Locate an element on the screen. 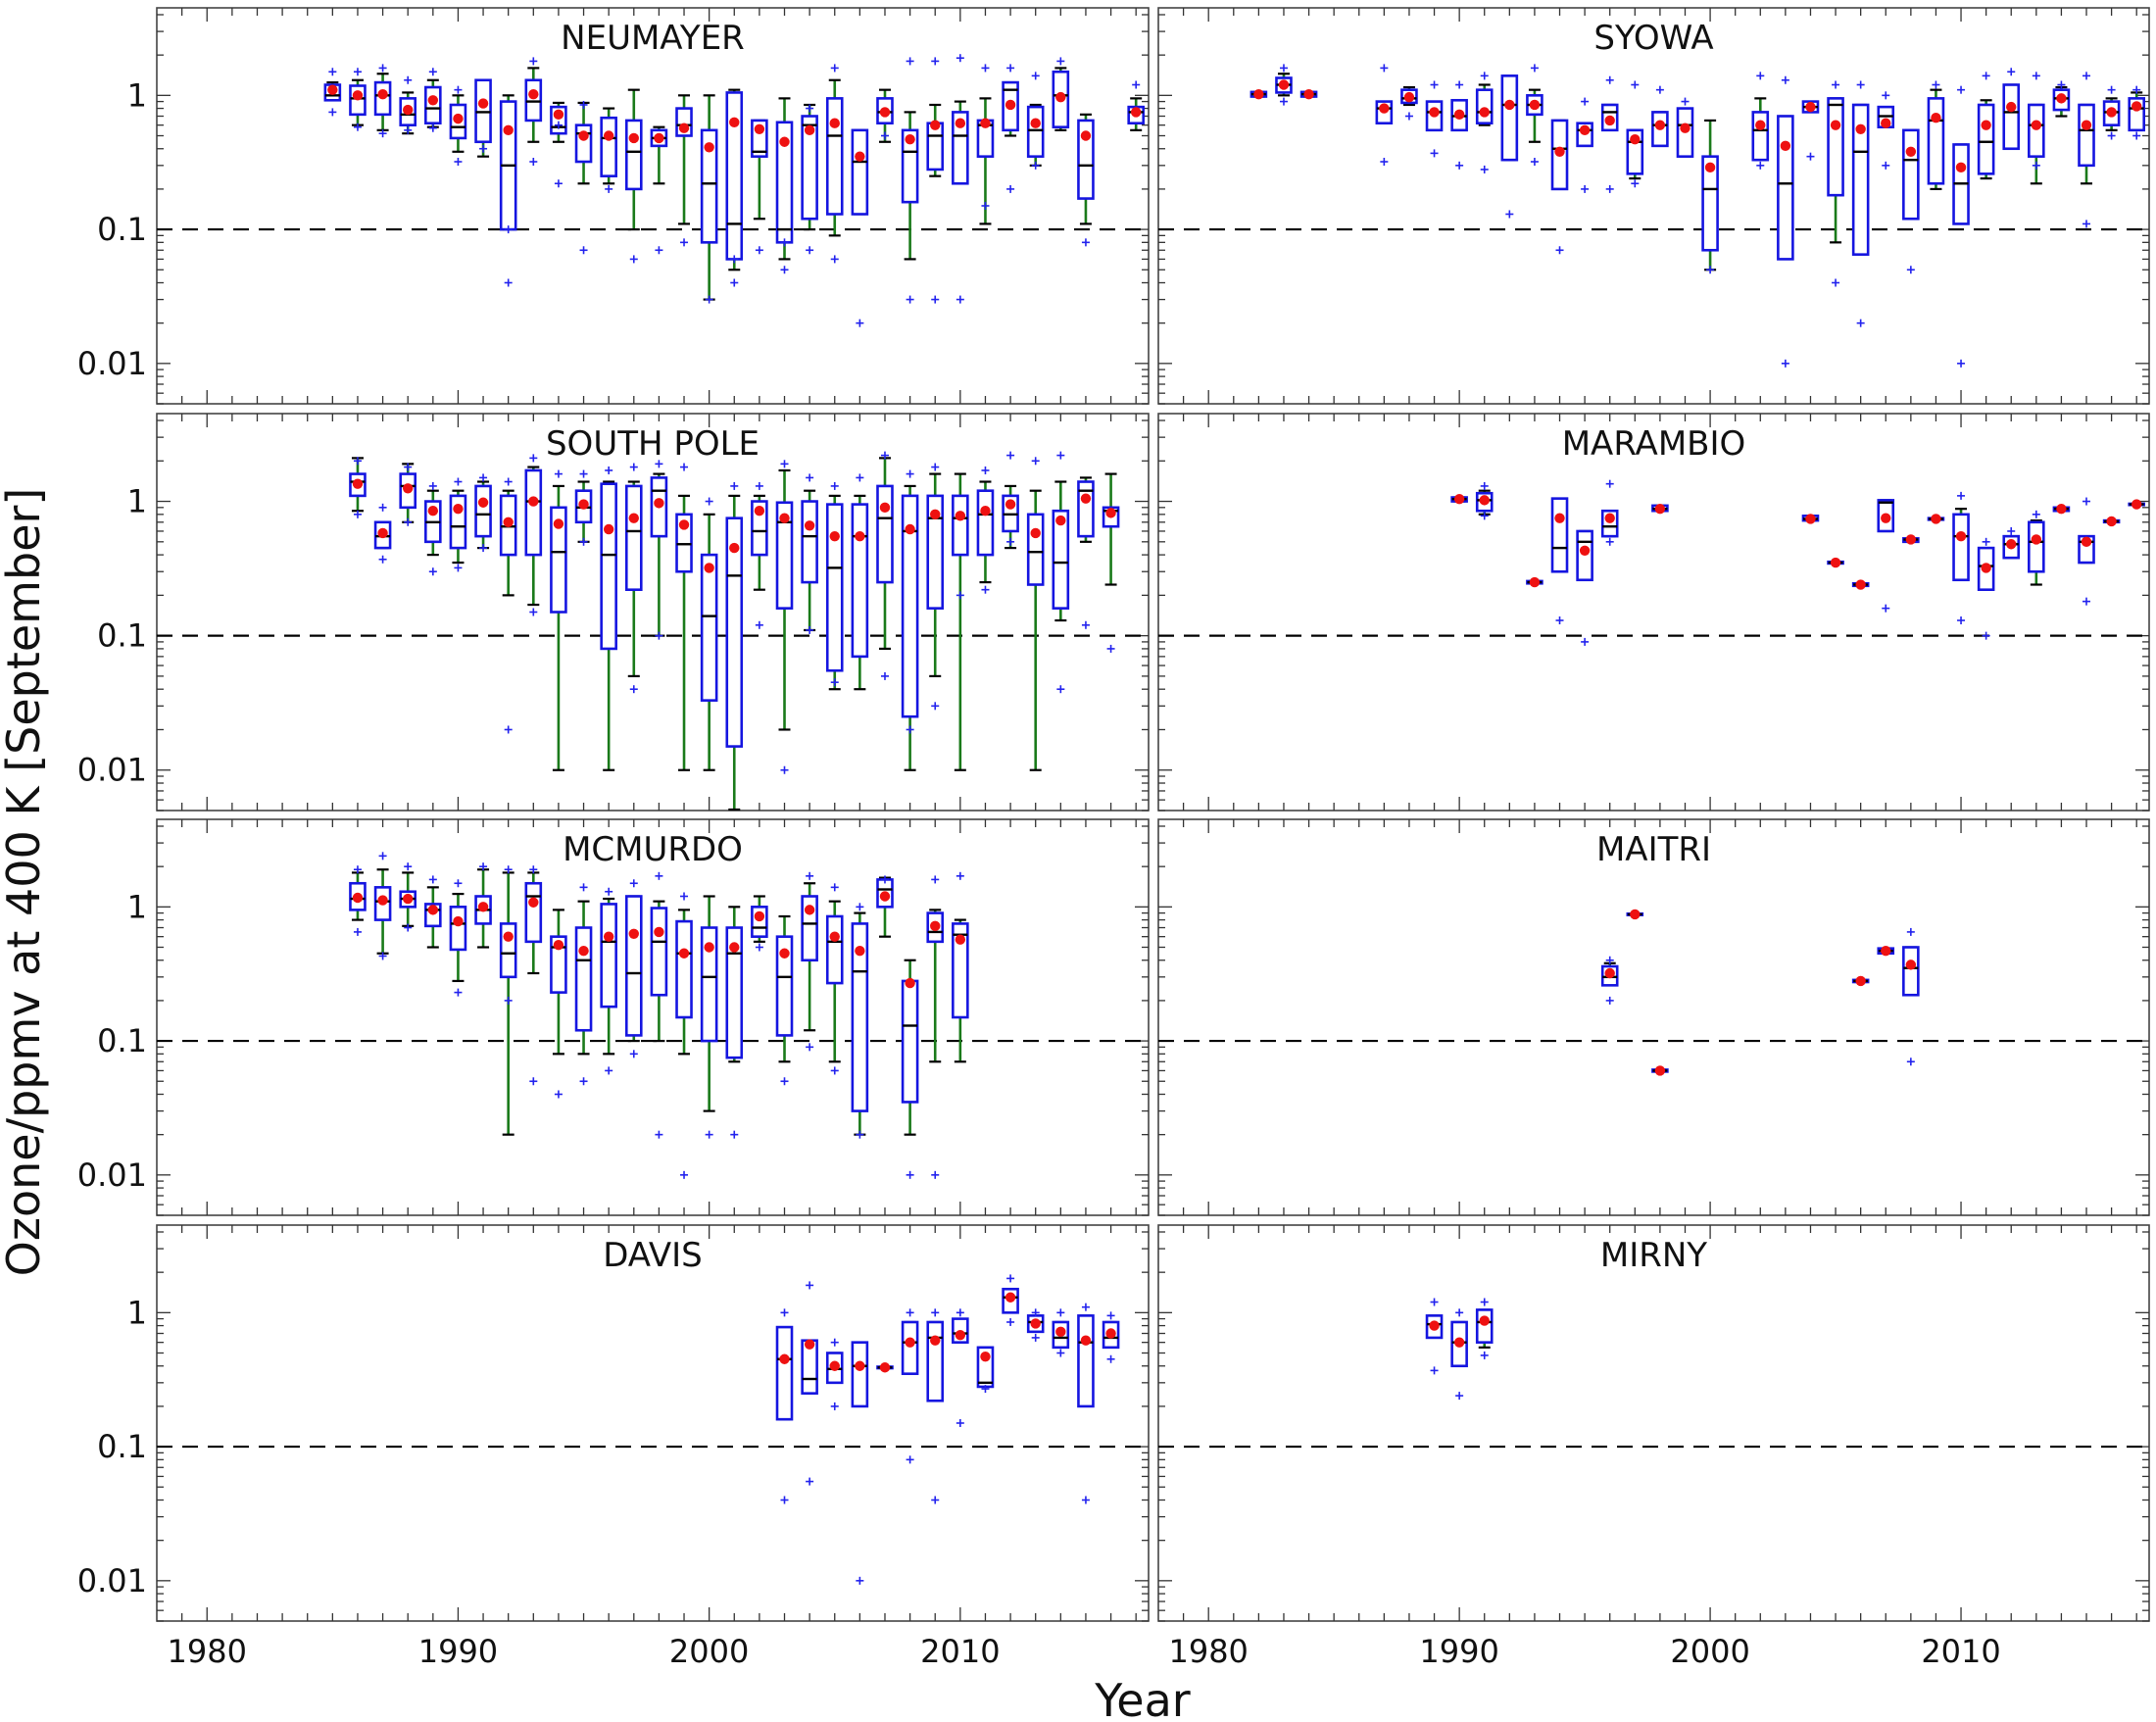  x-tick-label: 2010 is located at coordinates (1960, 1651).